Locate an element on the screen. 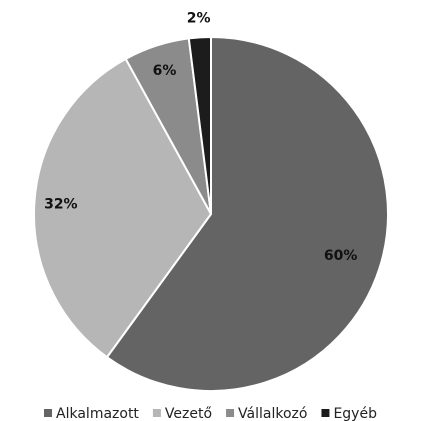 Image resolution: width=421 pixels, height=421 pixels. data-label: 60% is located at coordinates (341, 256).